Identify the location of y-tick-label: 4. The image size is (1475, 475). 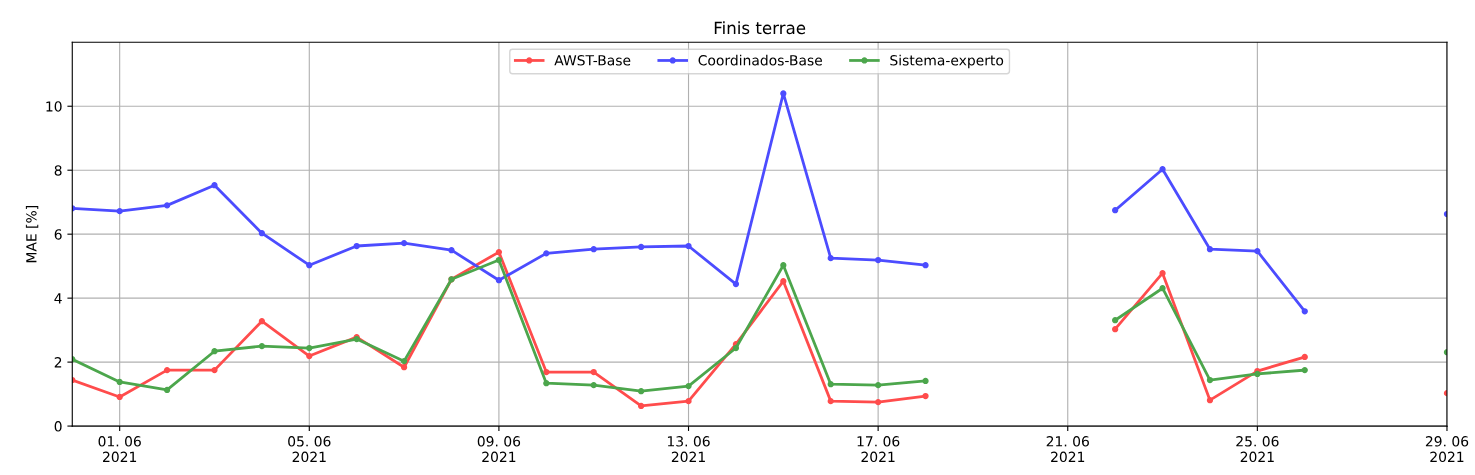
(58, 298).